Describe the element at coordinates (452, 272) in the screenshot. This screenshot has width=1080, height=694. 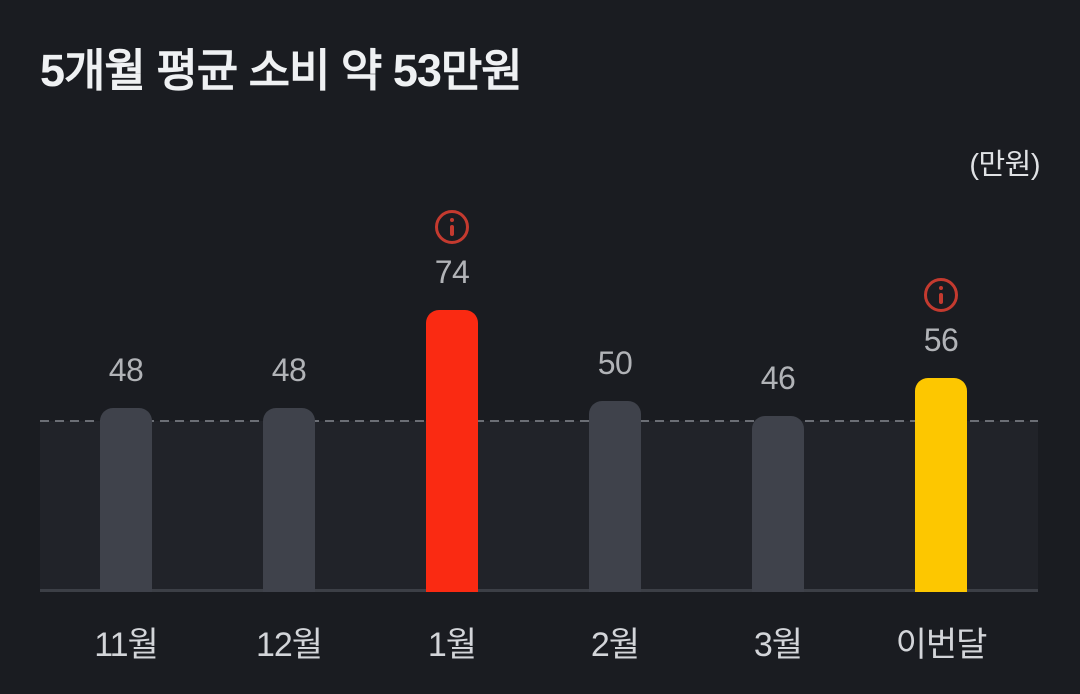
I see `bar-value-label: 74` at that location.